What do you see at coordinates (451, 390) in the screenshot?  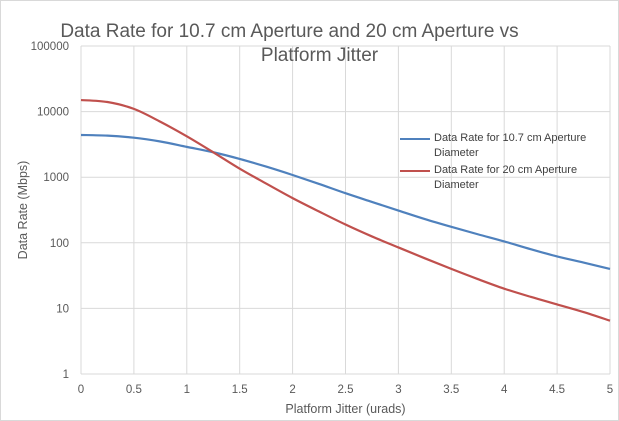 I see `x-tick-label: 3.5` at bounding box center [451, 390].